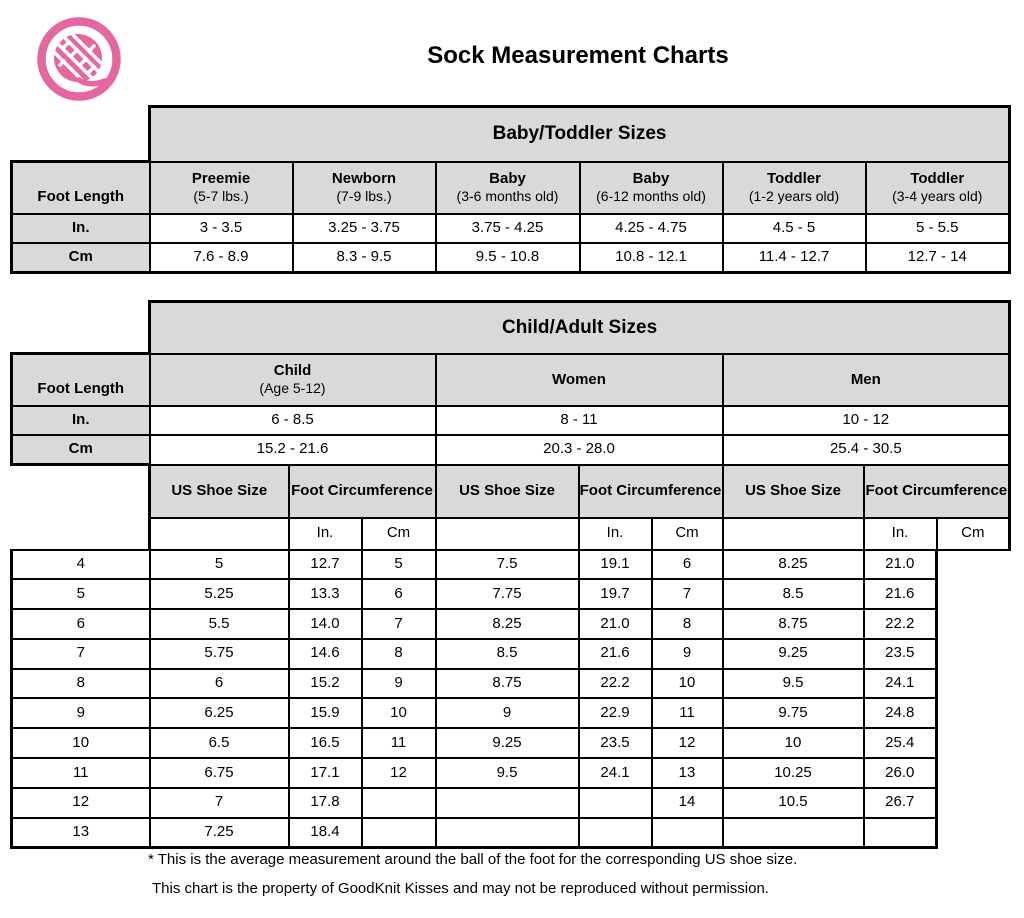 Image resolution: width=1024 pixels, height=918 pixels. Describe the element at coordinates (615, 773) in the screenshot. I see `foot-circumference-cell: 24.1` at that location.